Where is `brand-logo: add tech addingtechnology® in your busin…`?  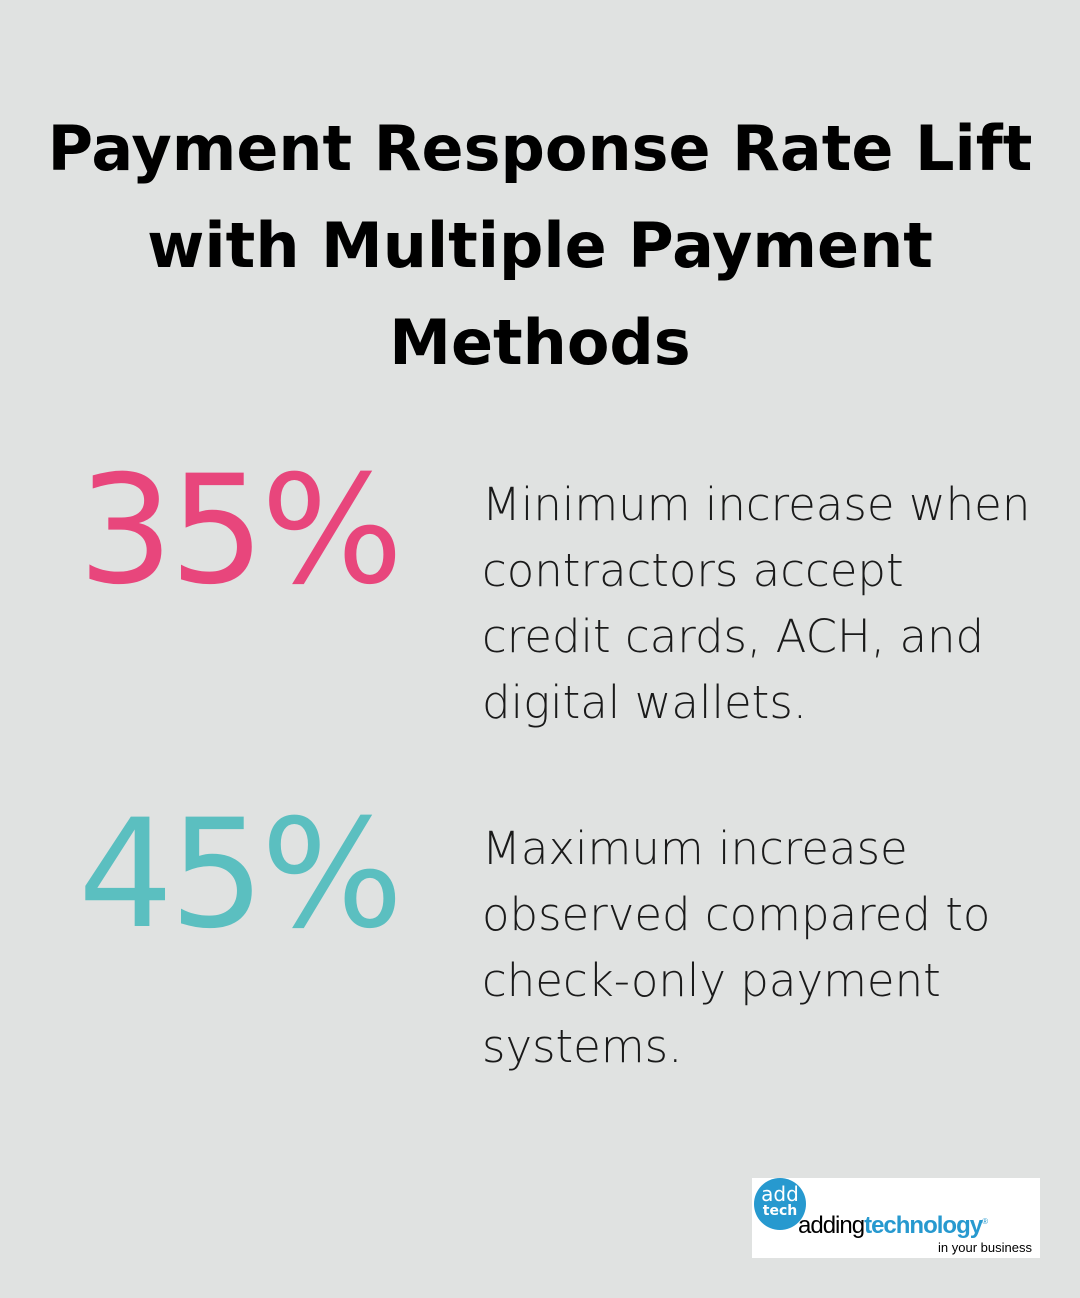 brand-logo: add tech addingtechnology® in your busin… is located at coordinates (896, 1218).